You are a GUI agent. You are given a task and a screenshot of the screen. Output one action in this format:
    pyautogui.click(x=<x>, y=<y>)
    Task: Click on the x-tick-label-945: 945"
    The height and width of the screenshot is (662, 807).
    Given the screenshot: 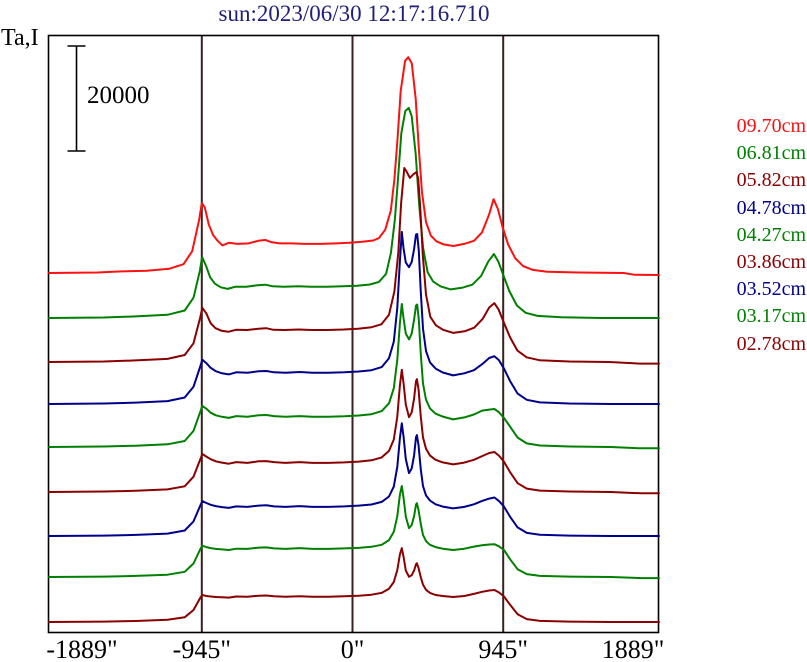 What is the action you would take?
    pyautogui.click(x=503, y=648)
    